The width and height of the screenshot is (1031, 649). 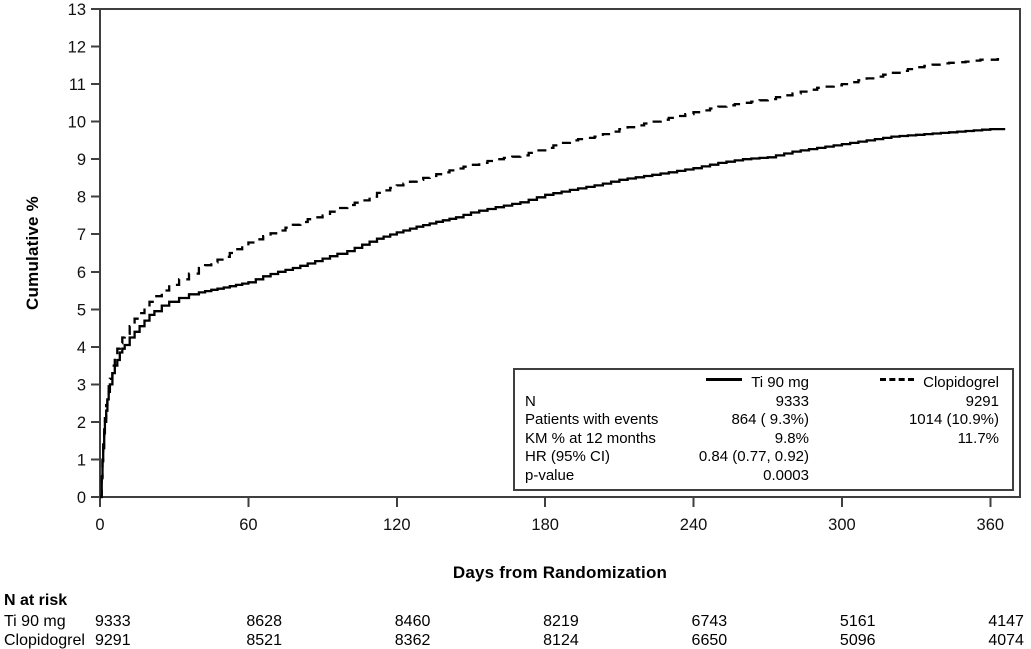 I want to click on risk-value: 8628, so click(x=264, y=621).